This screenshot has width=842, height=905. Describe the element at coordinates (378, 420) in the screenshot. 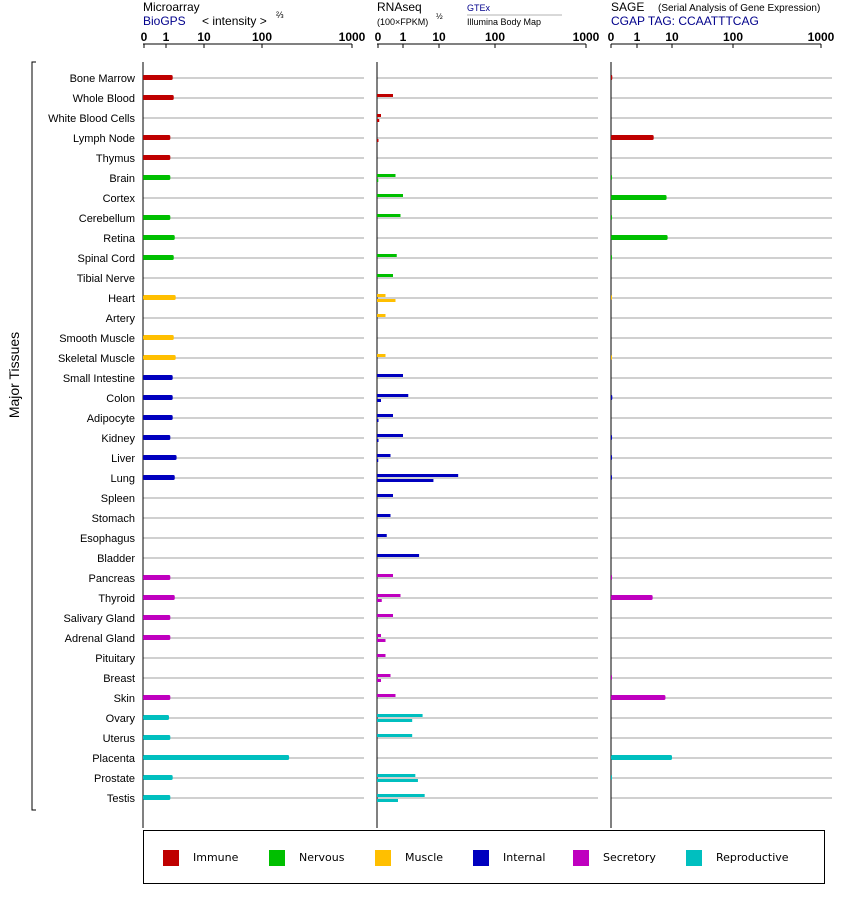

I see `bar-adipocyte-illumina` at that location.